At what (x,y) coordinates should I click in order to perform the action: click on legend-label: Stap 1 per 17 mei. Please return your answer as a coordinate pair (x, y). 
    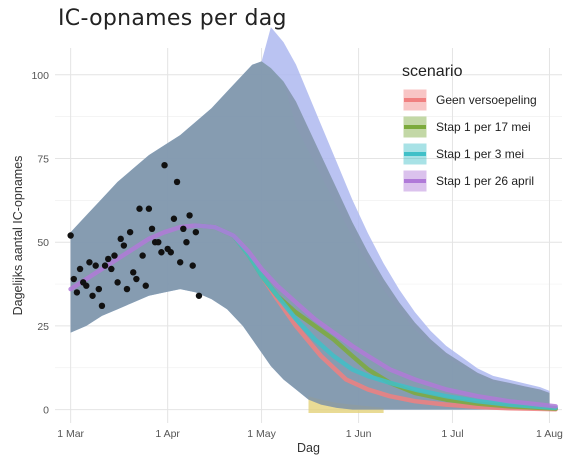
    Looking at the image, I should click on (483, 127).